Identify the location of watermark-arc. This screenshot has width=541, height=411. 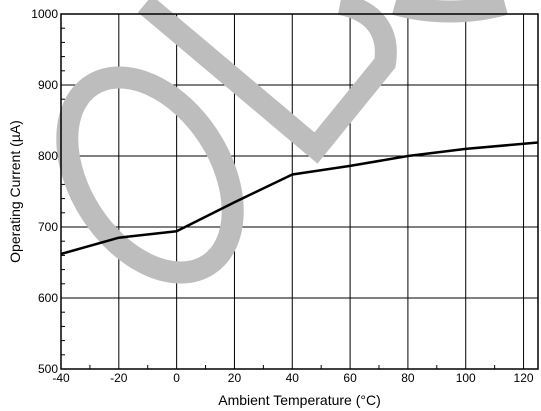
(450, 11).